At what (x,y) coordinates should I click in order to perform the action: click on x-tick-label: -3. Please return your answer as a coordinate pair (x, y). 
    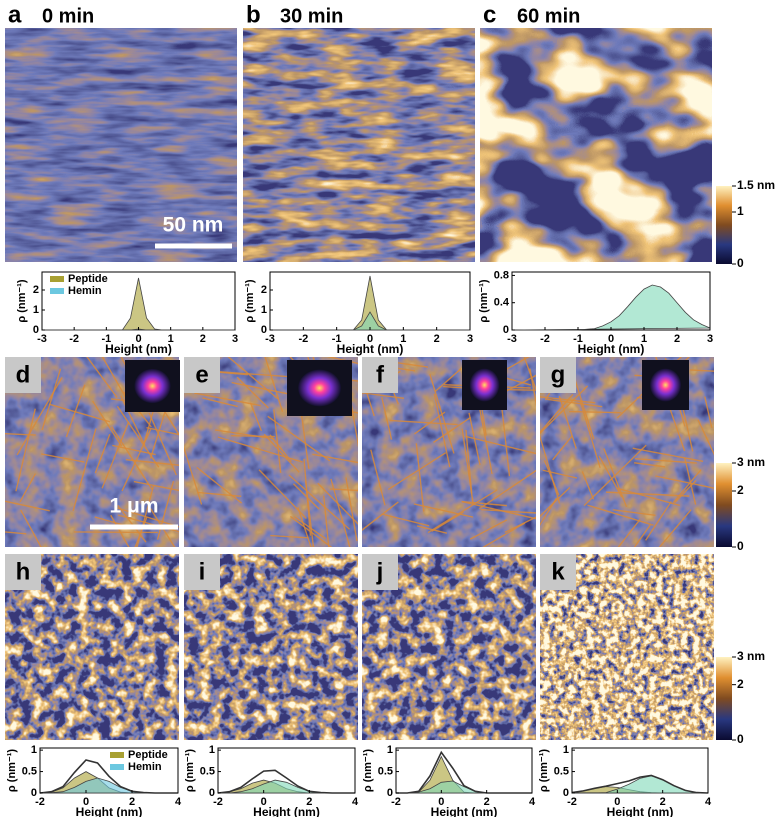
    Looking at the image, I should click on (42, 339).